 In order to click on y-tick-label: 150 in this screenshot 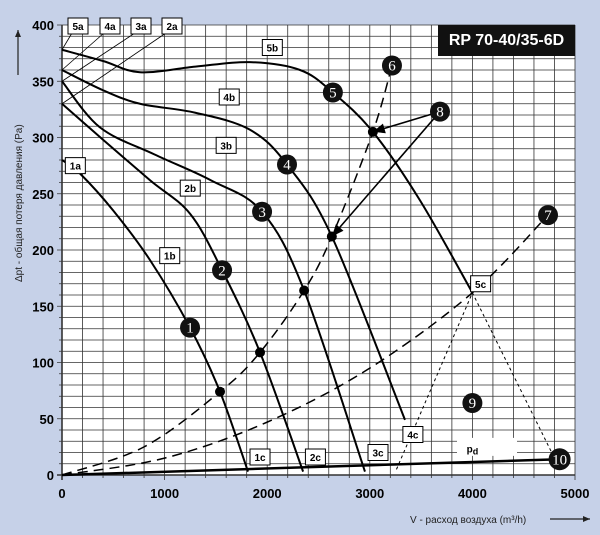, I will do `click(43, 306)`.